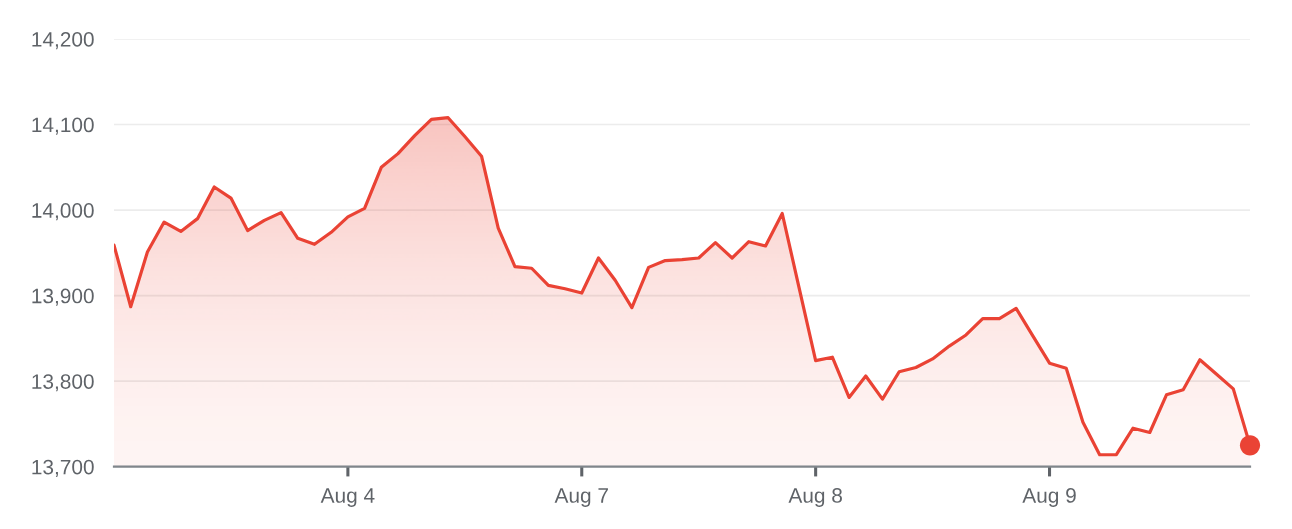 This screenshot has height=529, width=1292. What do you see at coordinates (63, 297) in the screenshot?
I see `y-tick-label: 13,900` at bounding box center [63, 297].